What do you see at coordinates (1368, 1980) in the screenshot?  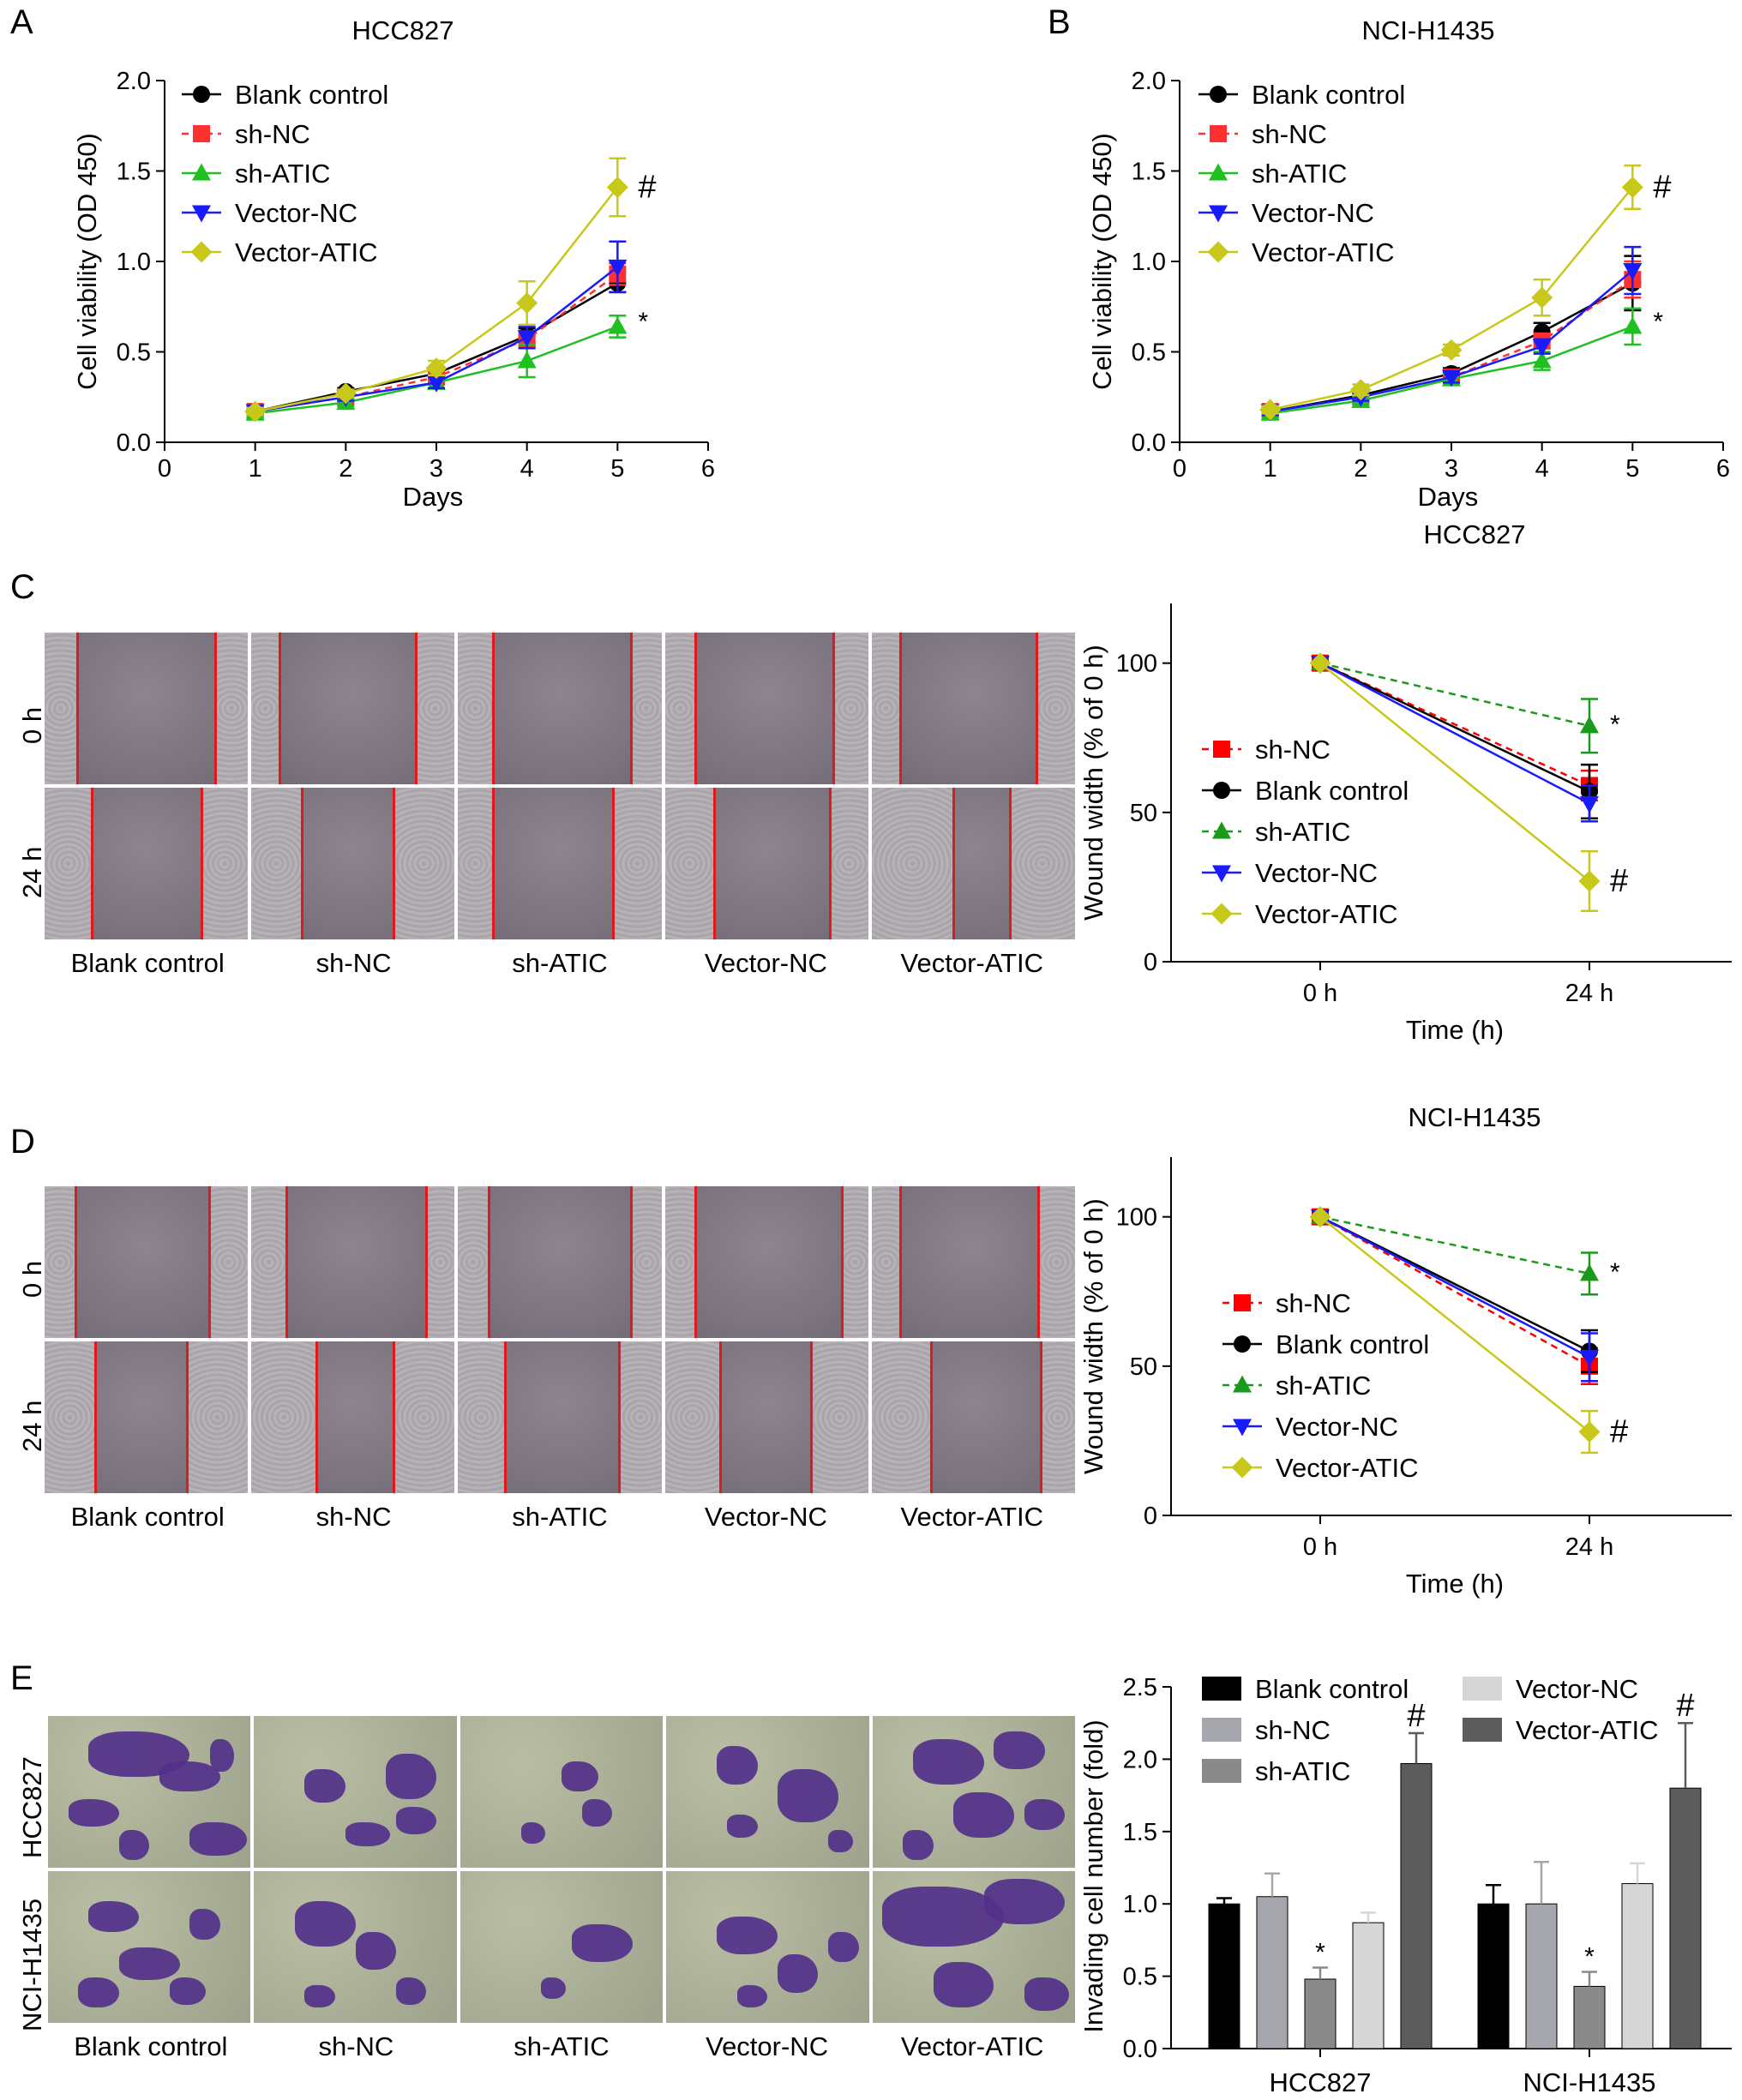 I see `bar-vector-nc-hcc827` at bounding box center [1368, 1980].